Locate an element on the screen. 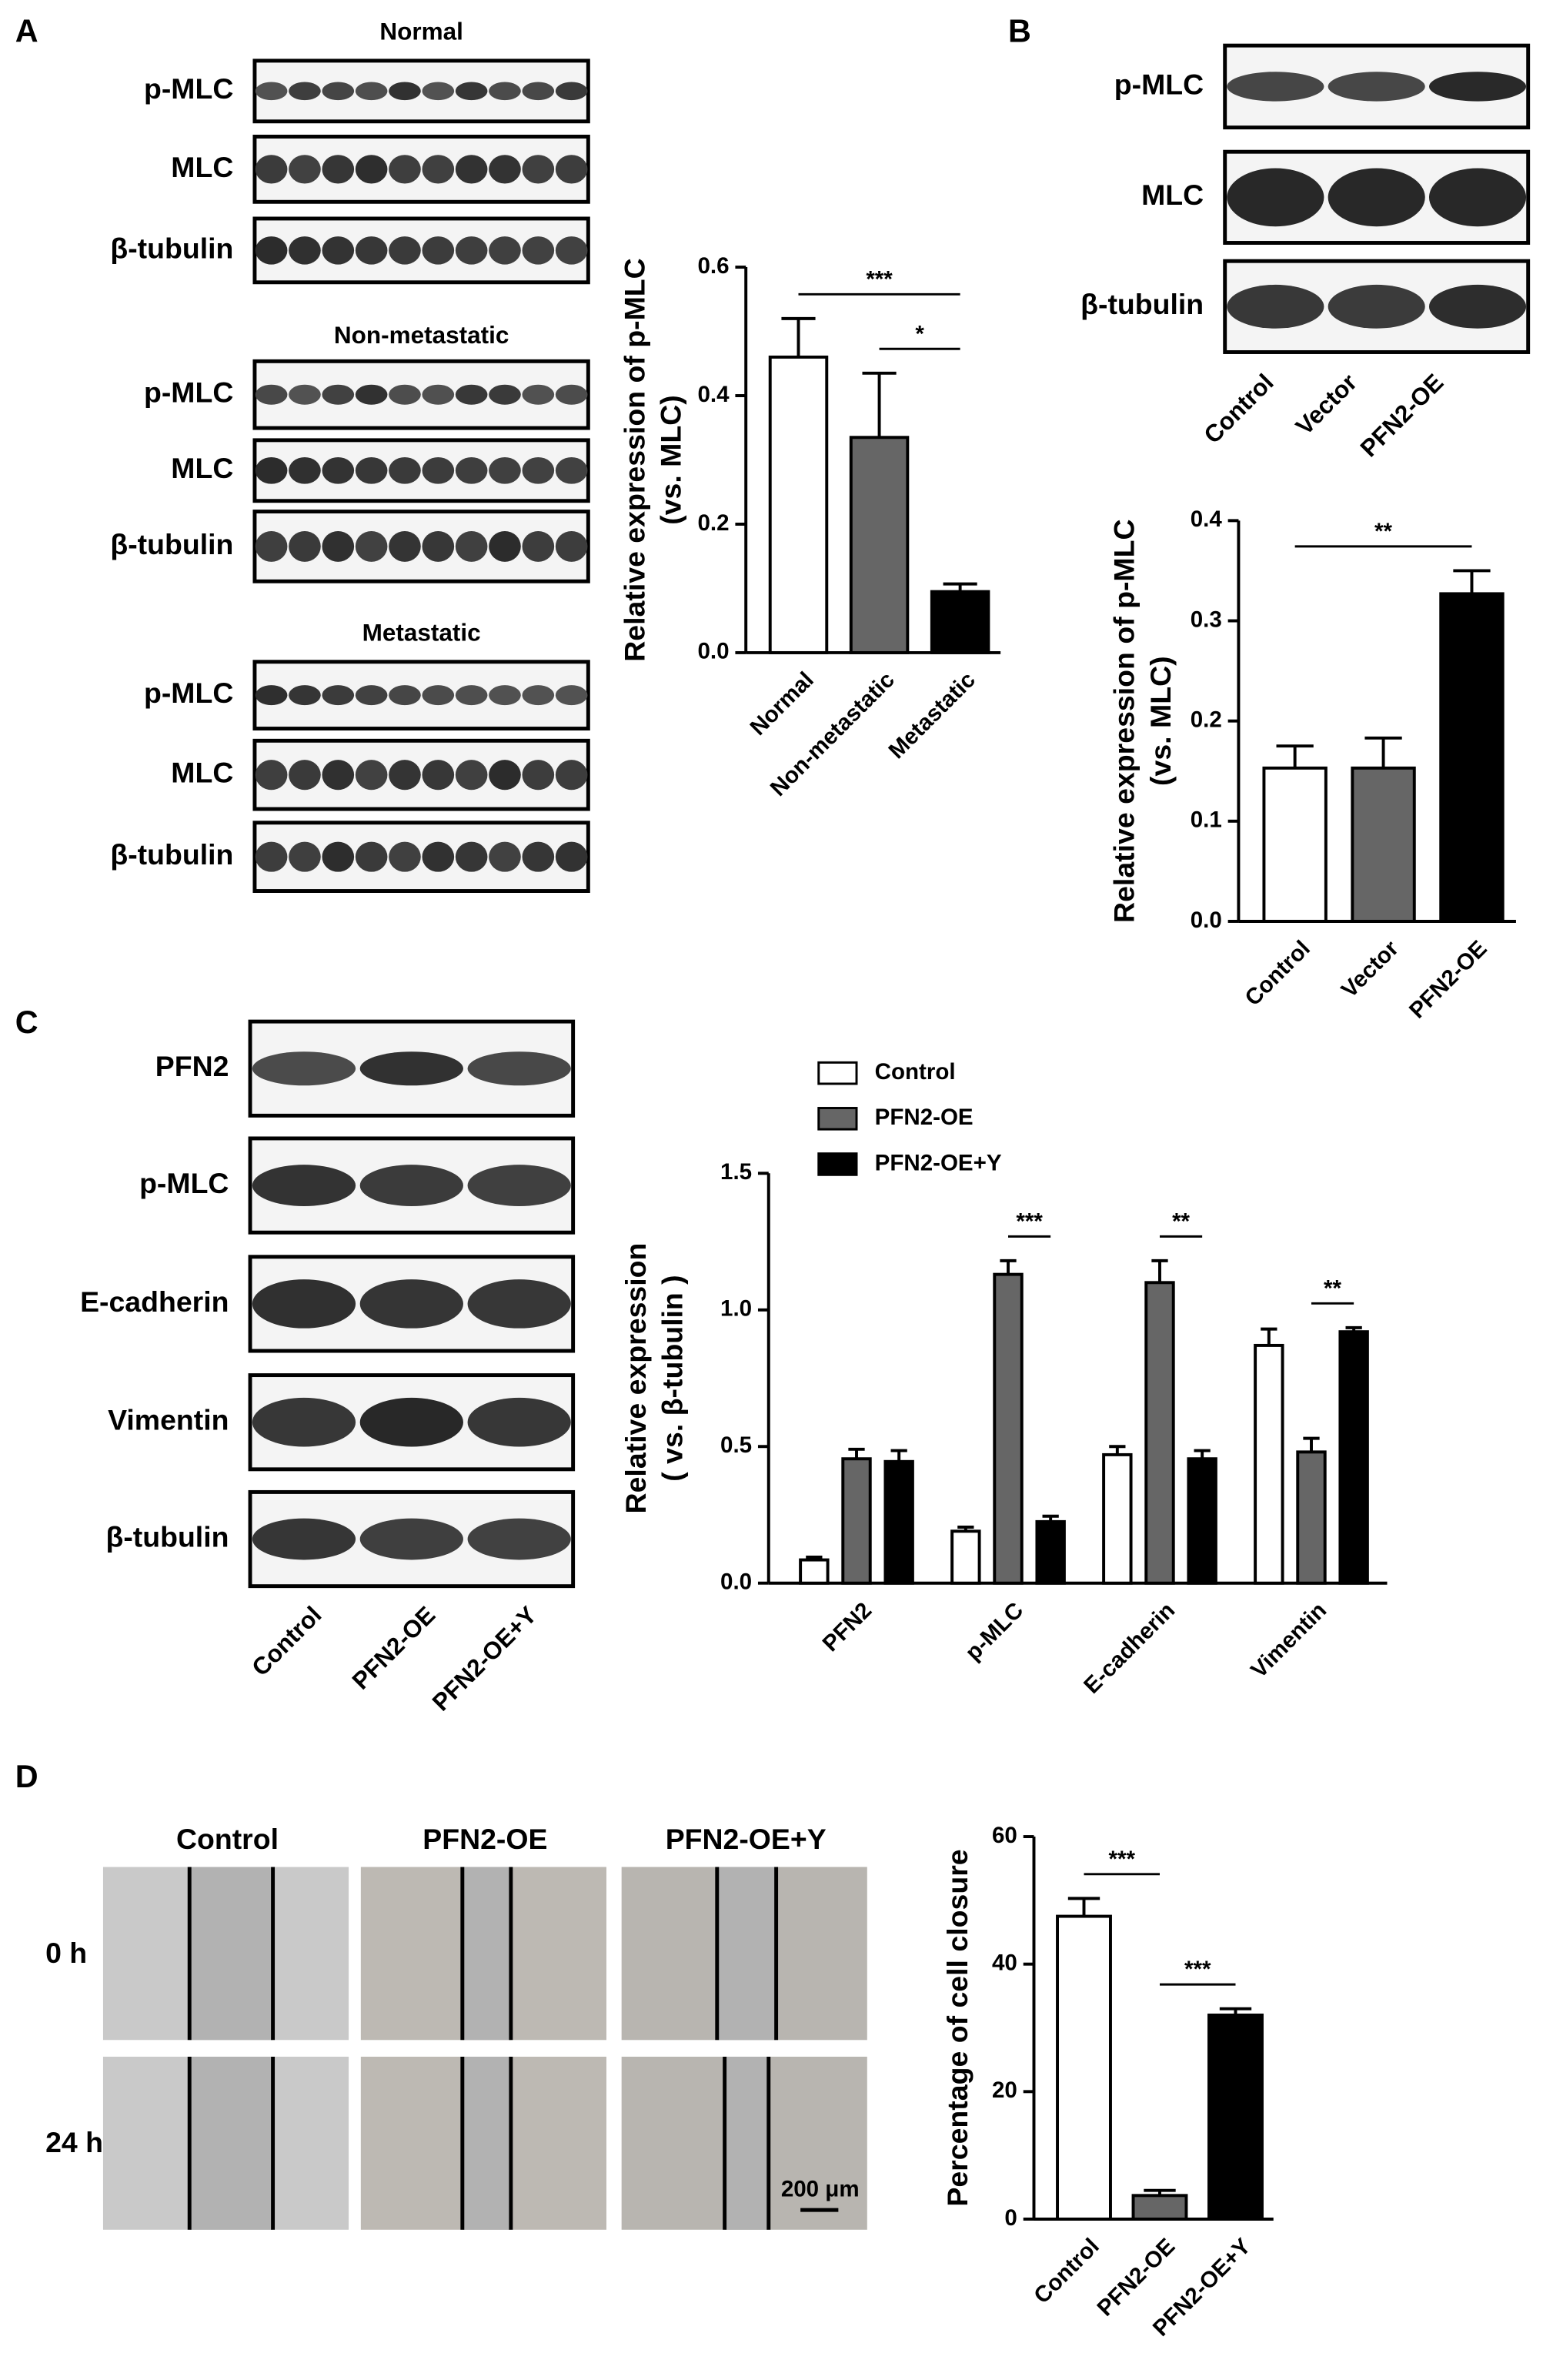 Image resolution: width=1563 pixels, height=2380 pixels. x-tick-label: Vector is located at coordinates (1371, 969).